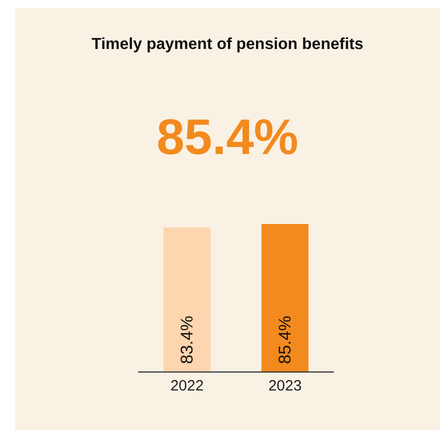 Image resolution: width=443 pixels, height=430 pixels. I want to click on x-tick-label: 2022, so click(187, 386).